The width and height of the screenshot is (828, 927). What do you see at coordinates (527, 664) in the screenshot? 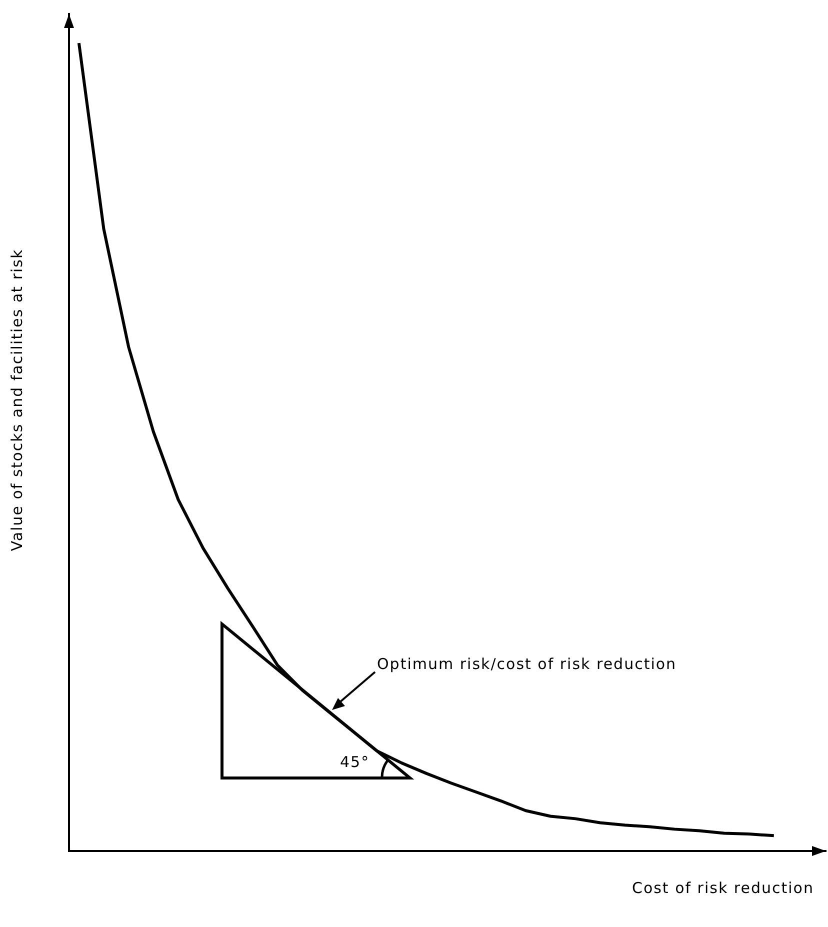
I see `annotation: Optimum risk/cost of risk reduction` at bounding box center [527, 664].